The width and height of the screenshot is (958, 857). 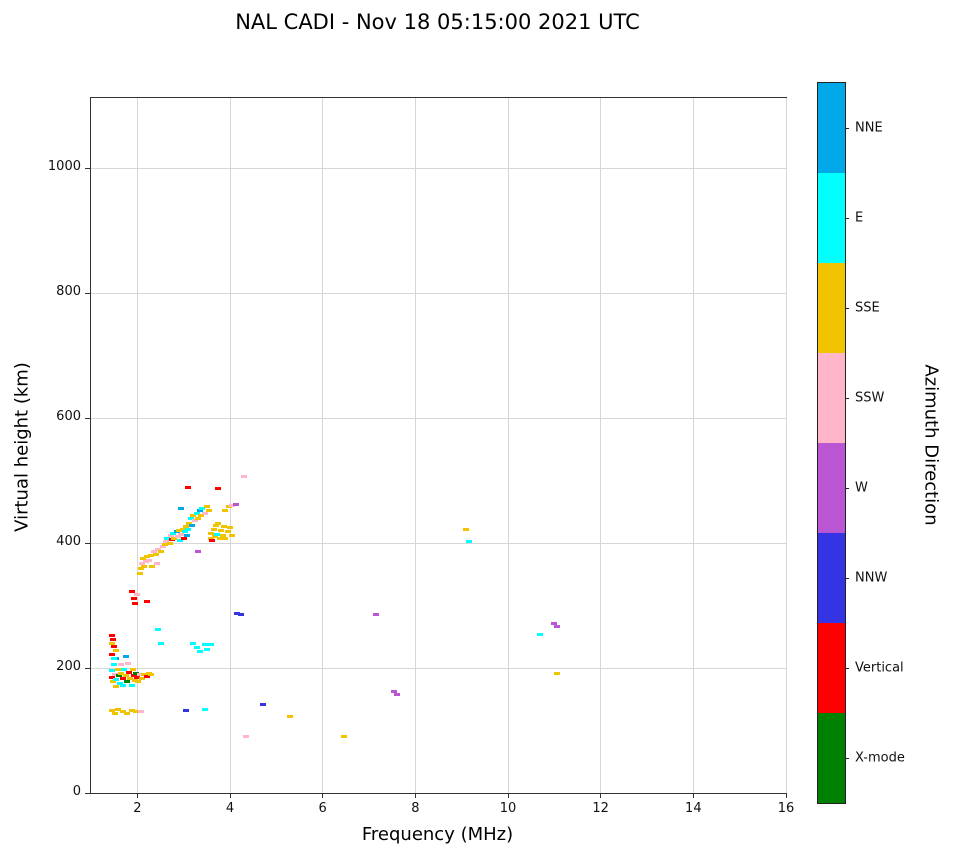 What do you see at coordinates (137, 808) in the screenshot?
I see `x-tick-label: 2` at bounding box center [137, 808].